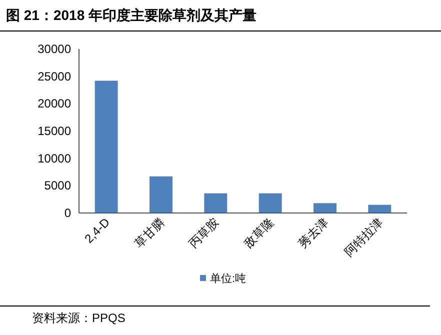  I want to click on y-tick-label: 15000, so click(55, 131).